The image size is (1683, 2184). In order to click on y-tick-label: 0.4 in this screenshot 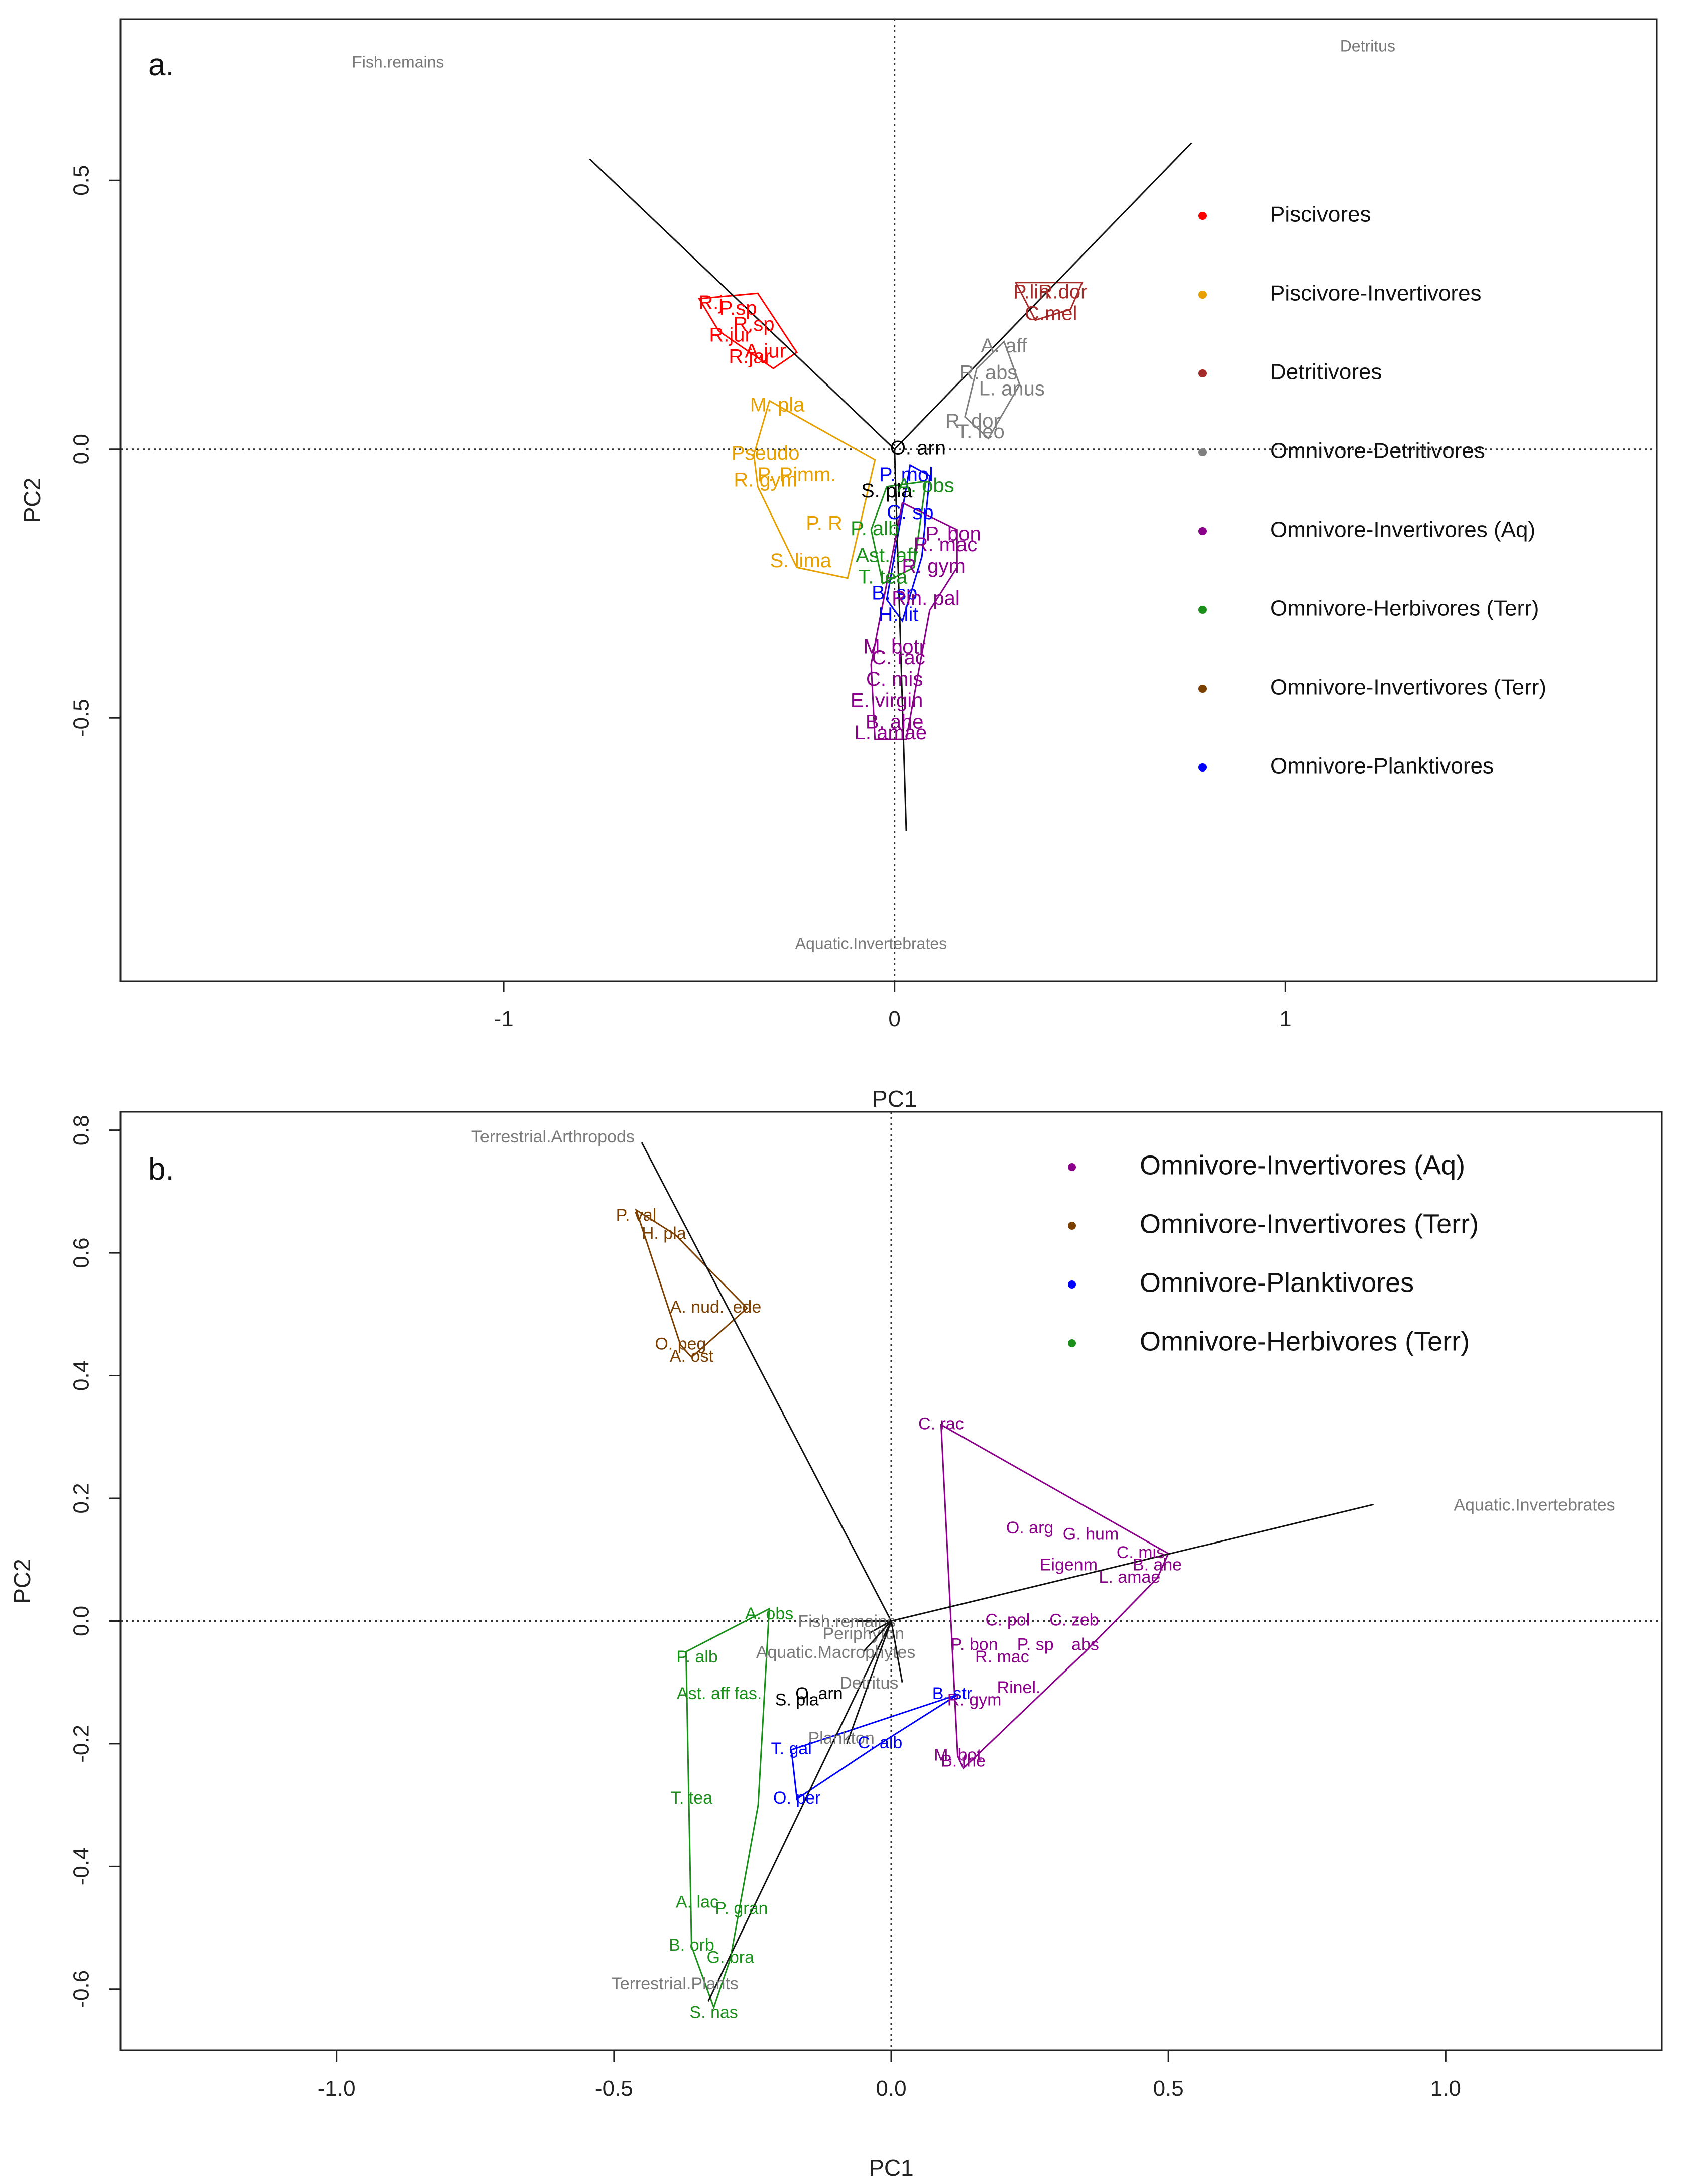, I will do `click(81, 1375)`.